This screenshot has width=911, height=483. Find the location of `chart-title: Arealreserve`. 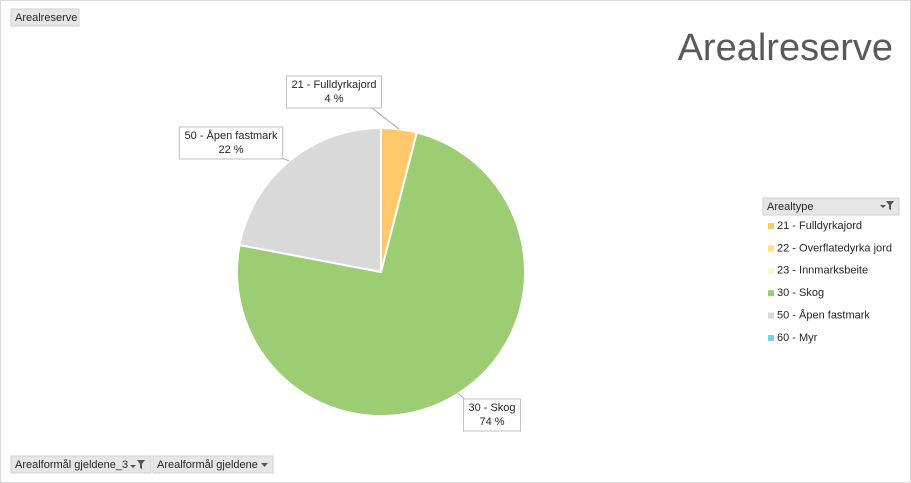

chart-title: Arealreserve is located at coordinates (785, 48).